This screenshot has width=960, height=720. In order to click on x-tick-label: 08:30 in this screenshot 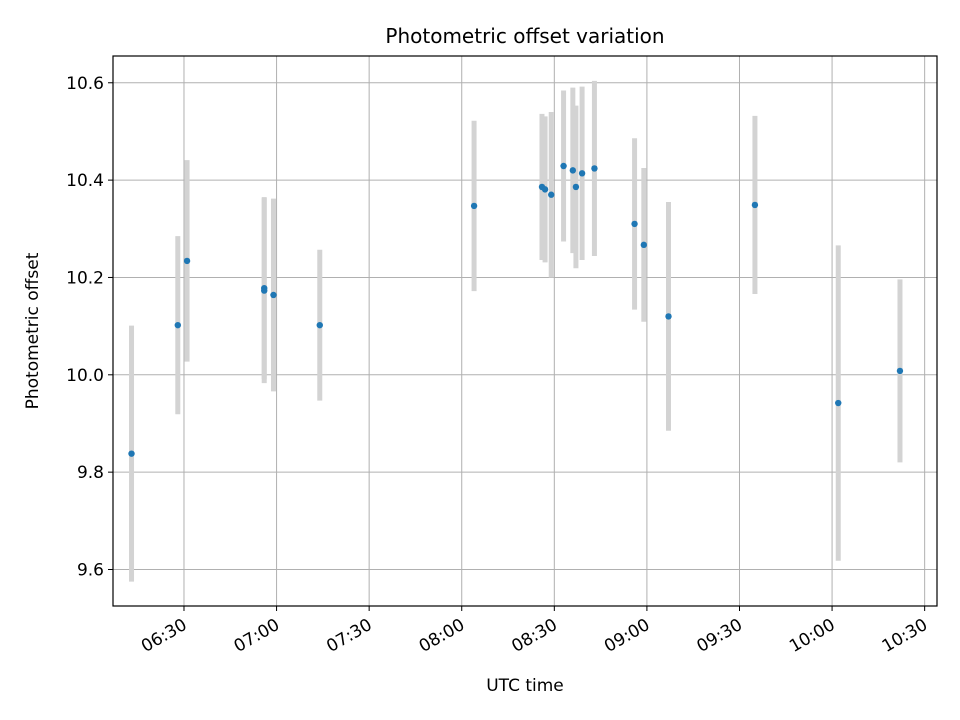, I will do `click(534, 636)`.